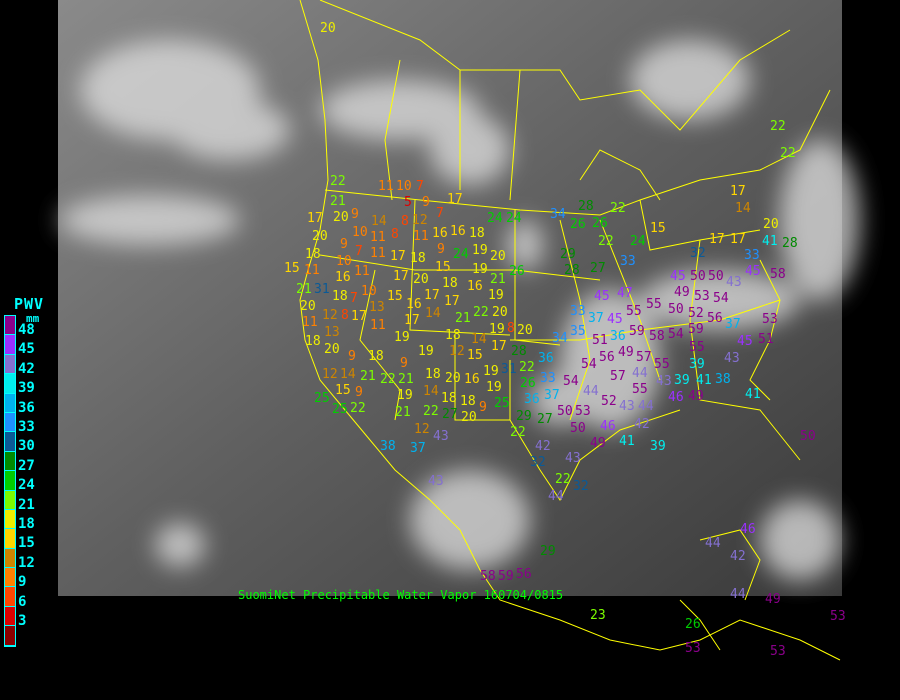 Image resolution: width=900 pixels, height=700 pixels. Describe the element at coordinates (22, 601) in the screenshot. I see `legend-tick: 6` at that location.